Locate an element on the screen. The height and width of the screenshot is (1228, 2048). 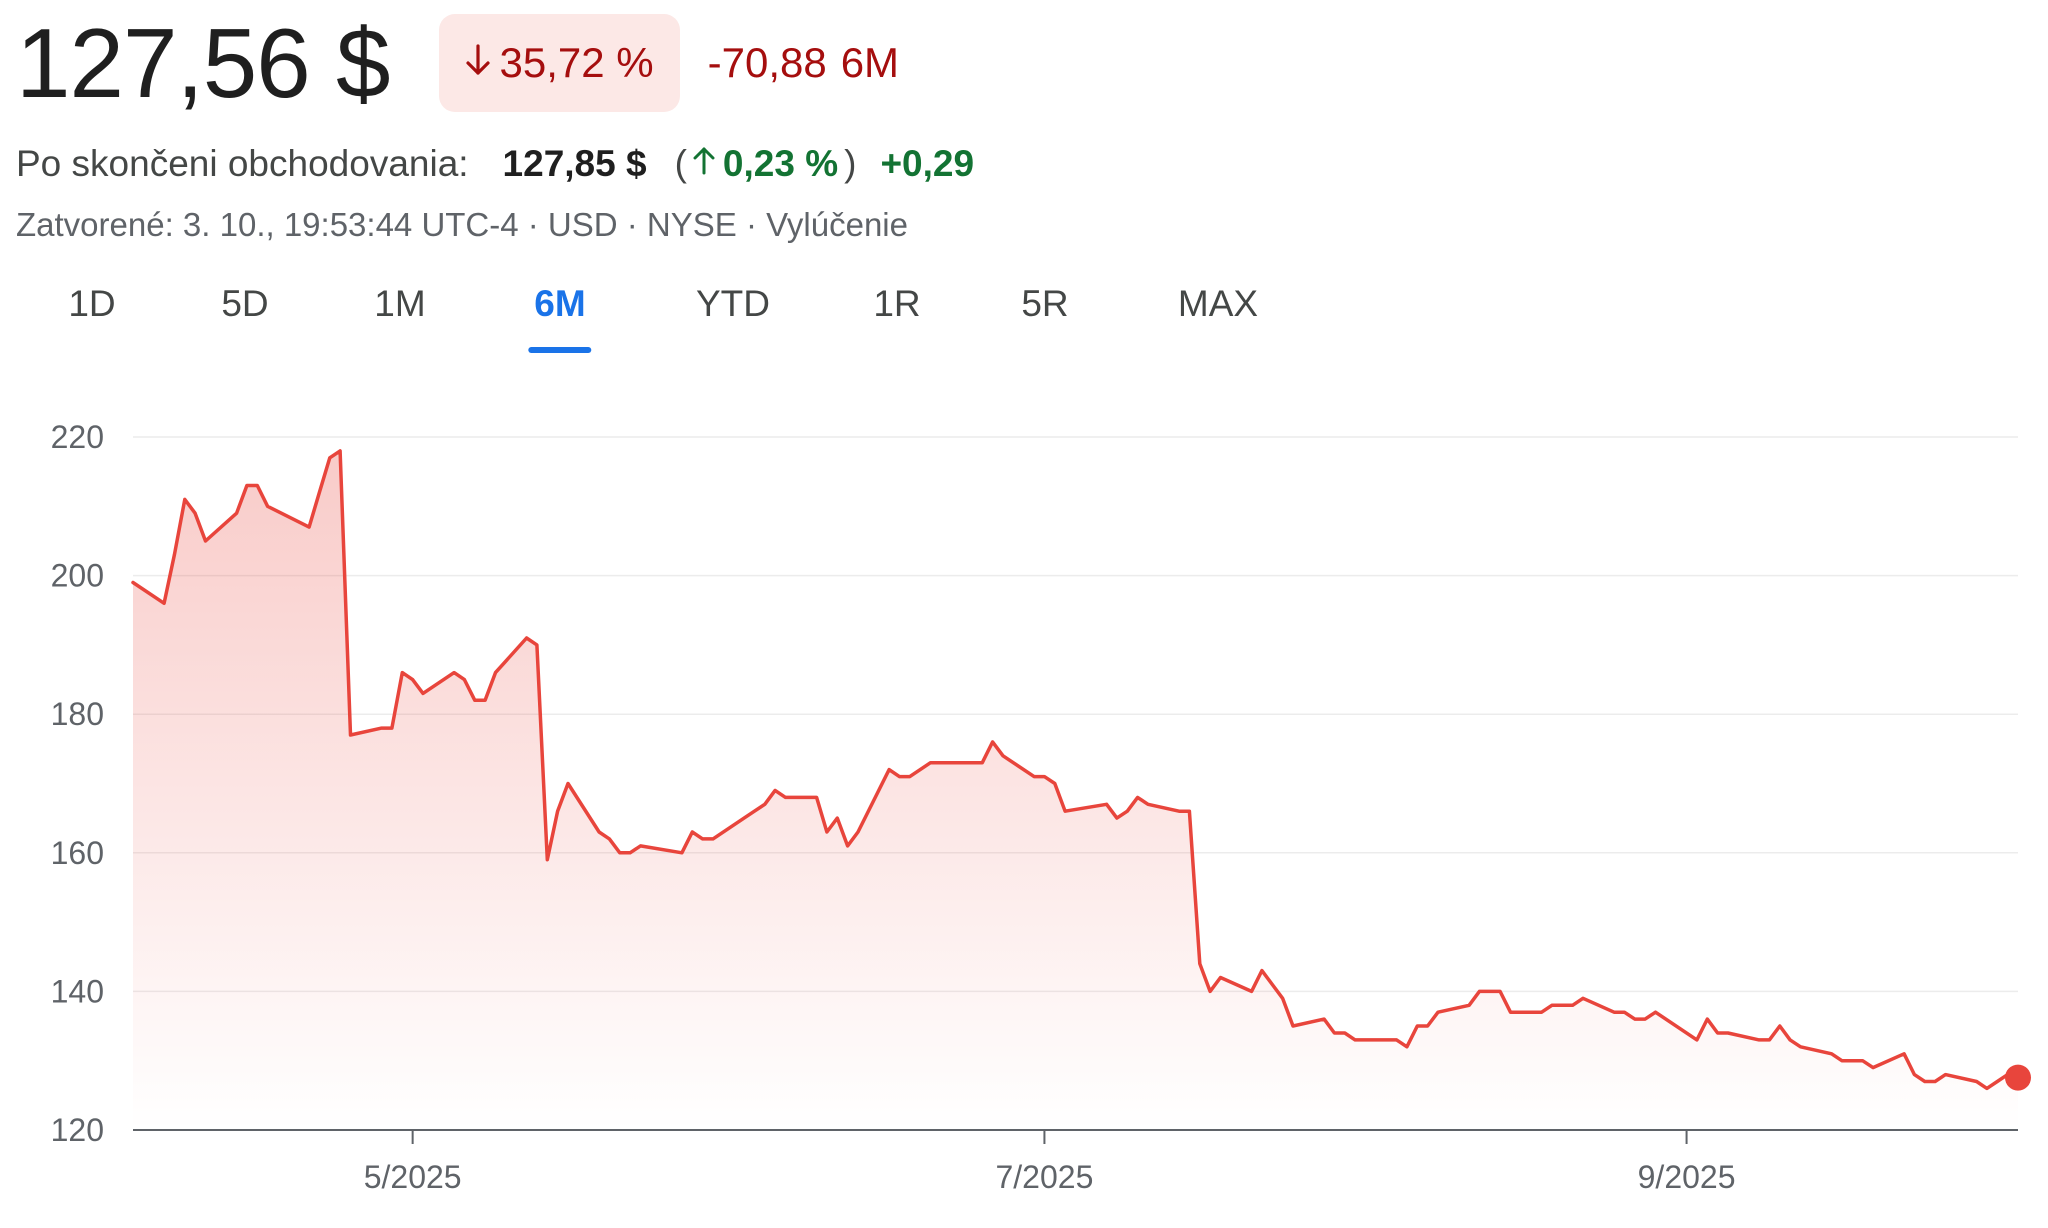
x-tick-label: 7/2025 is located at coordinates (1044, 1177).